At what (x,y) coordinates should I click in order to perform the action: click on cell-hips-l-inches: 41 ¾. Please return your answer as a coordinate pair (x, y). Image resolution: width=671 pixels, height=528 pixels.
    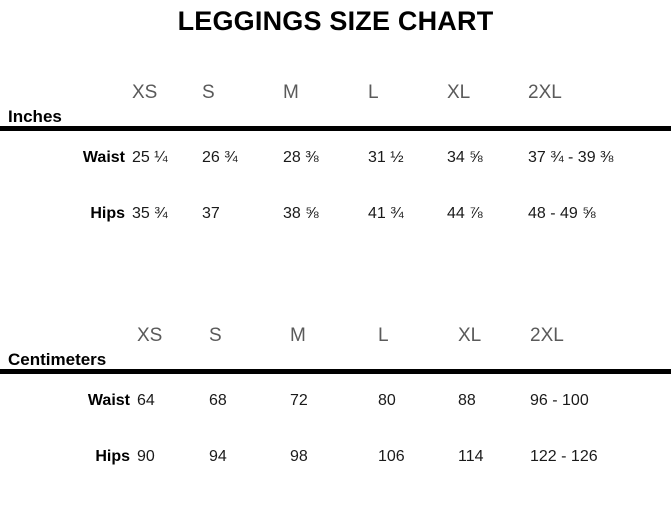
    Looking at the image, I should click on (386, 213).